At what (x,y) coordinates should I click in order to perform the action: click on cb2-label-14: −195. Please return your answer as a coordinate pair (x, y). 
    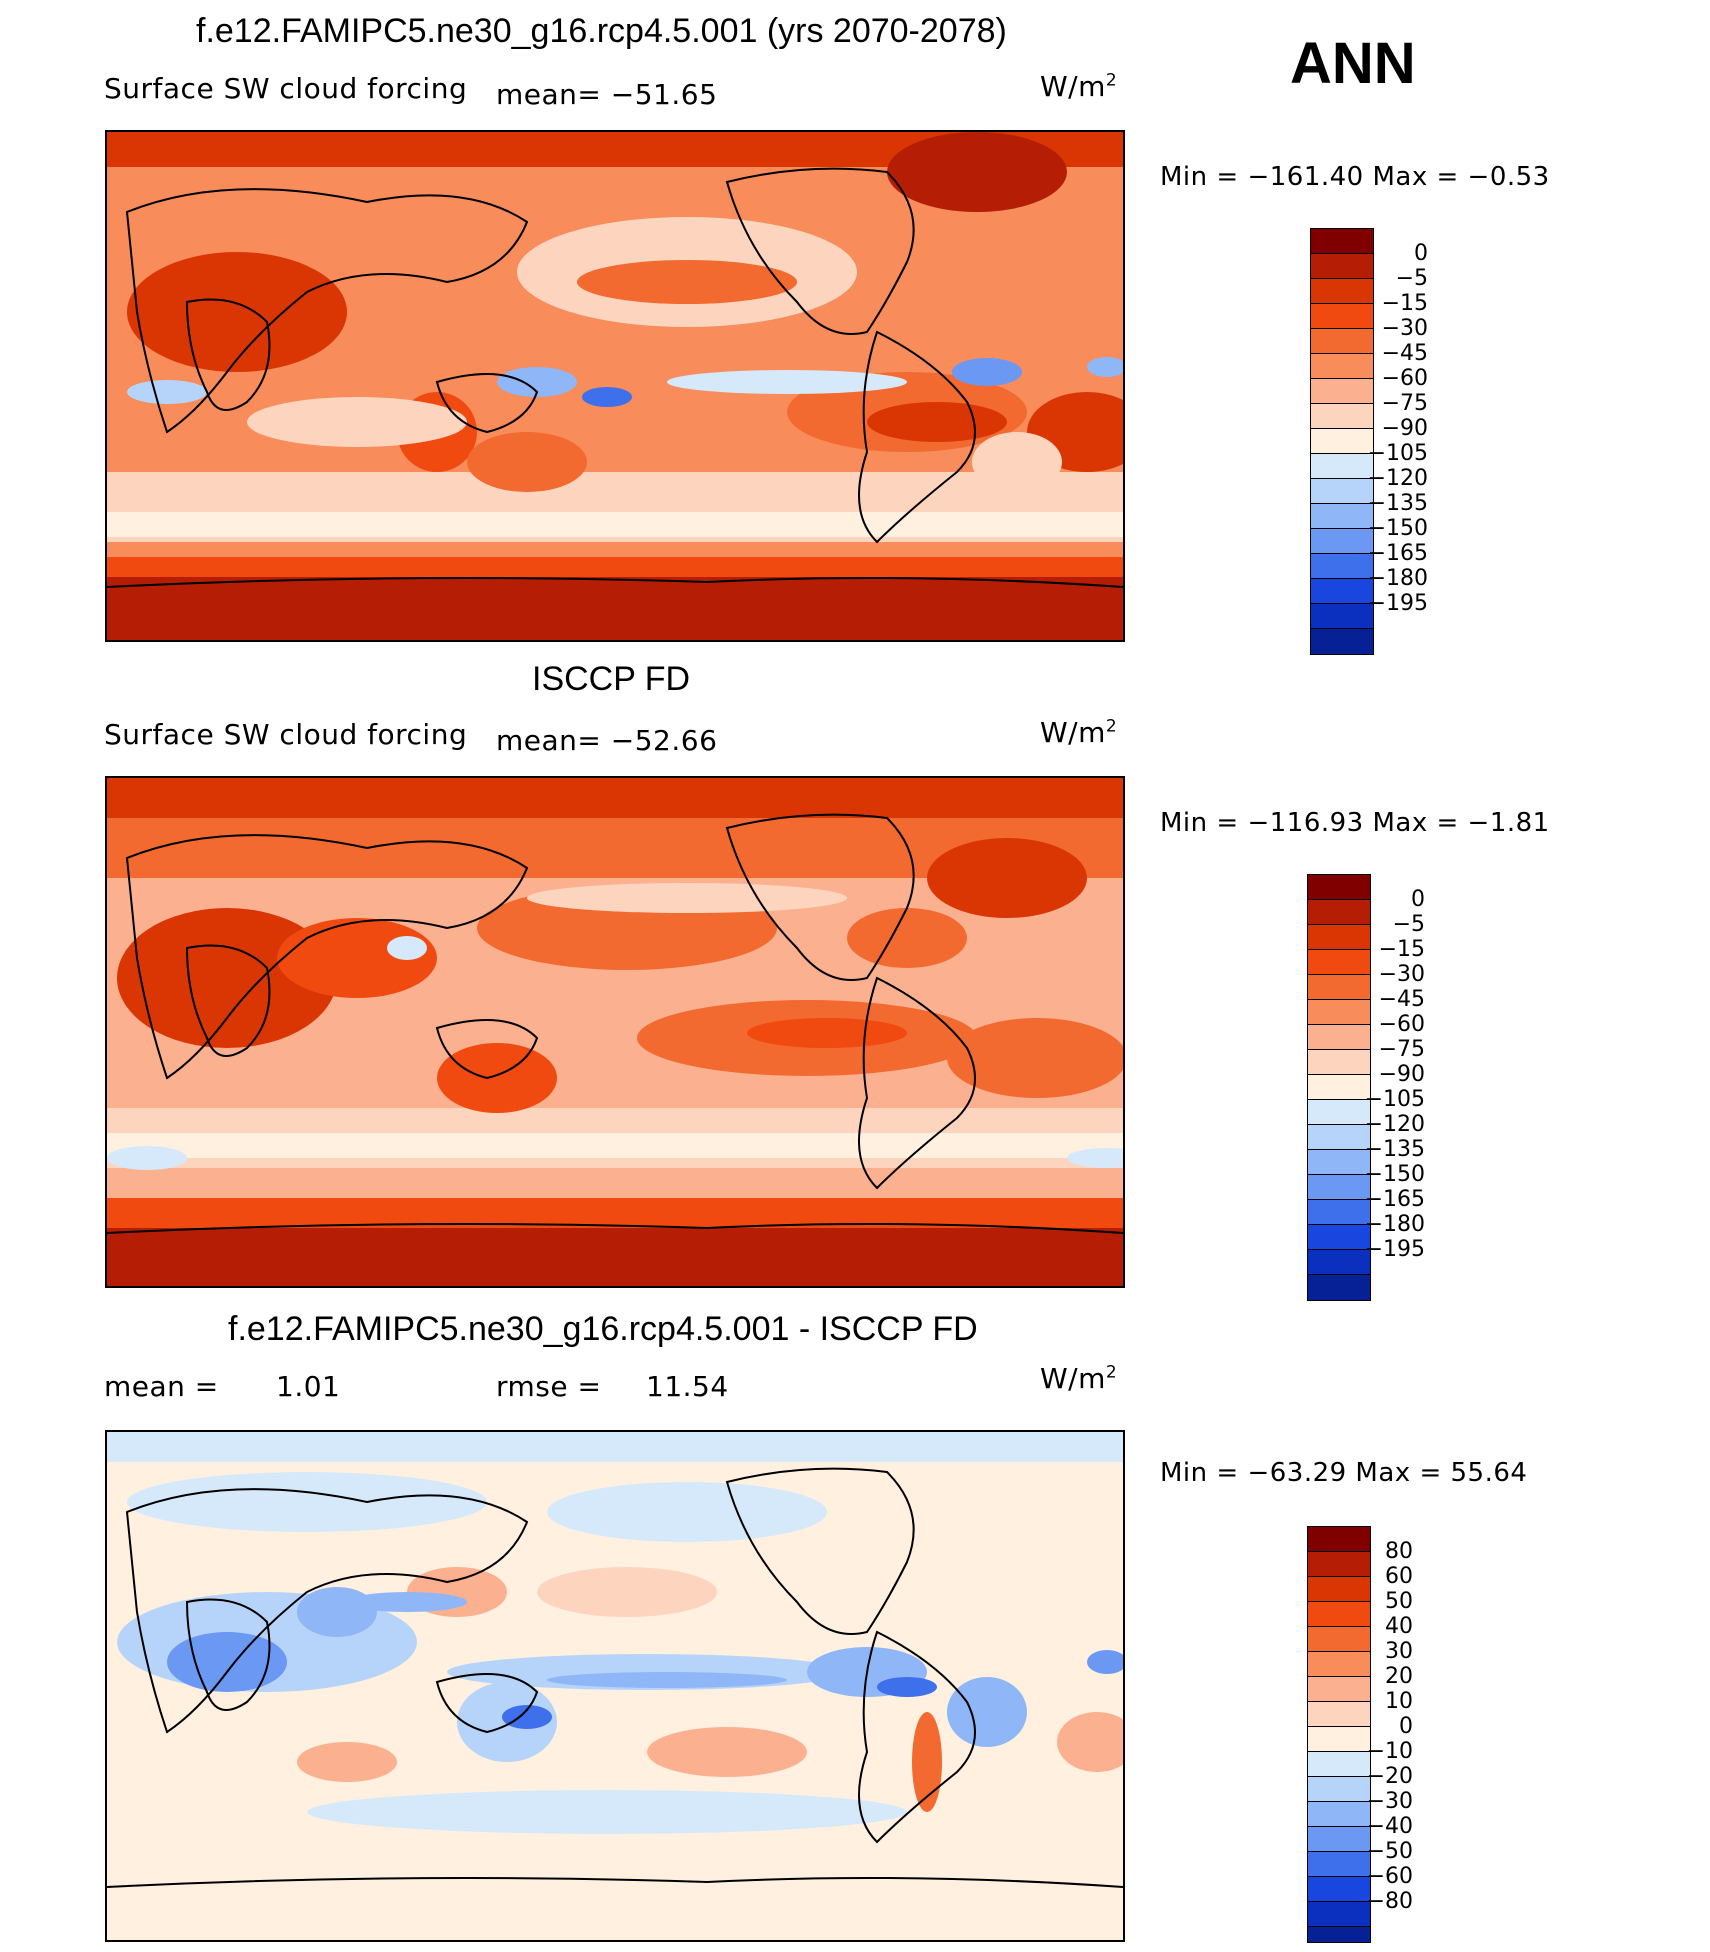
    Looking at the image, I should click on (1394, 1249).